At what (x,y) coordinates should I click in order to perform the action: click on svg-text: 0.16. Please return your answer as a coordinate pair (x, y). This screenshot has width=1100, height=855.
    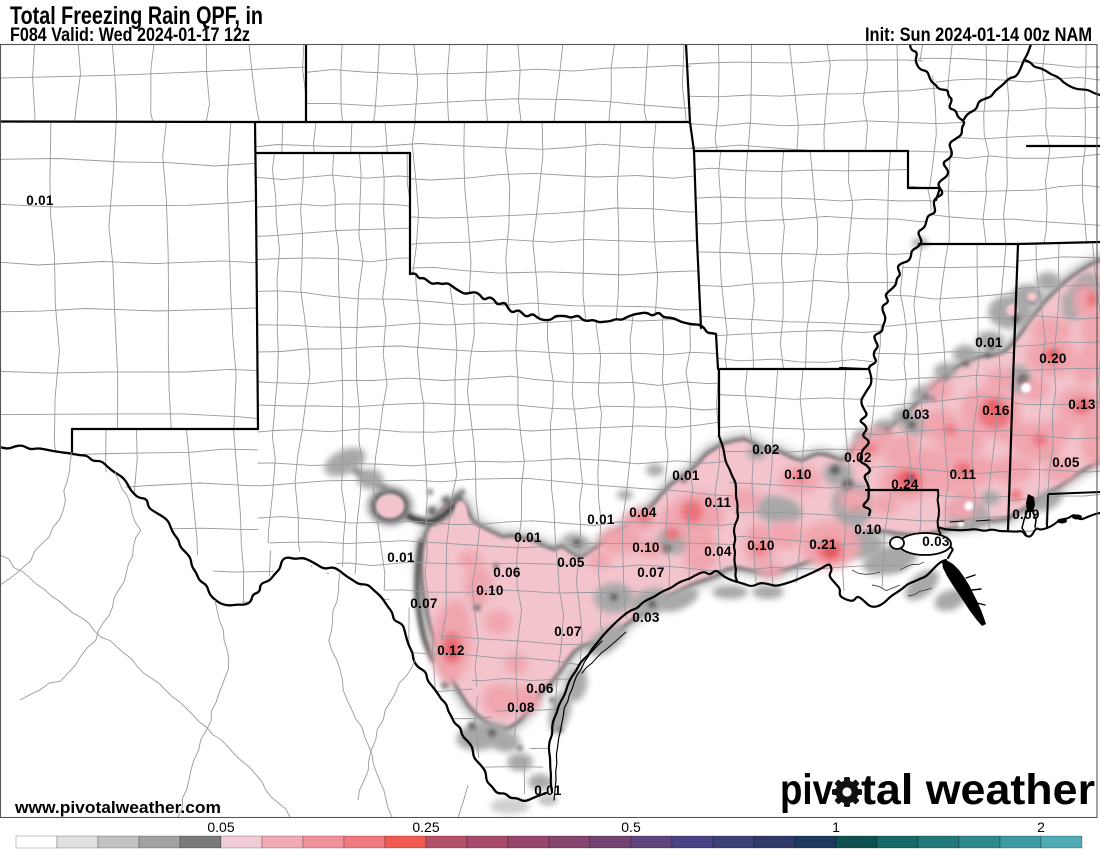
    Looking at the image, I should click on (996, 410).